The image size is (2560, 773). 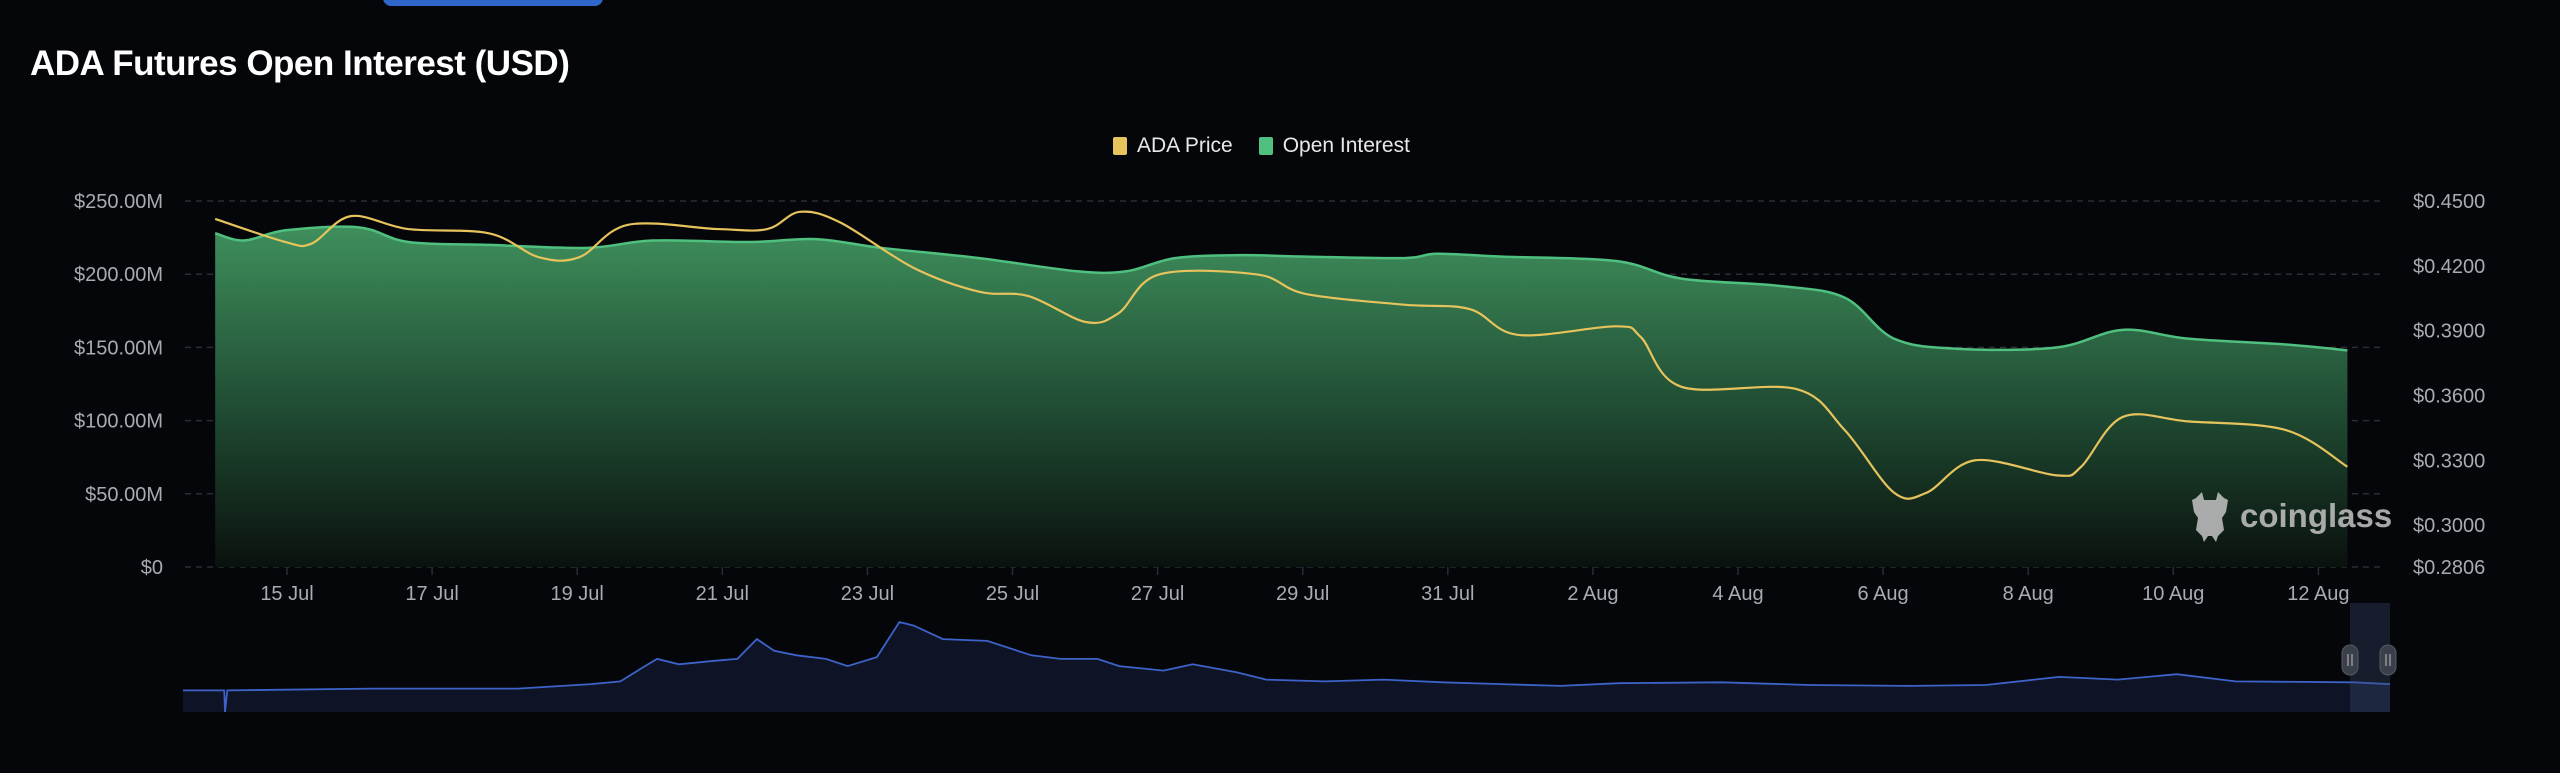 I want to click on x-tick-label: 10 Aug, so click(x=2173, y=594).